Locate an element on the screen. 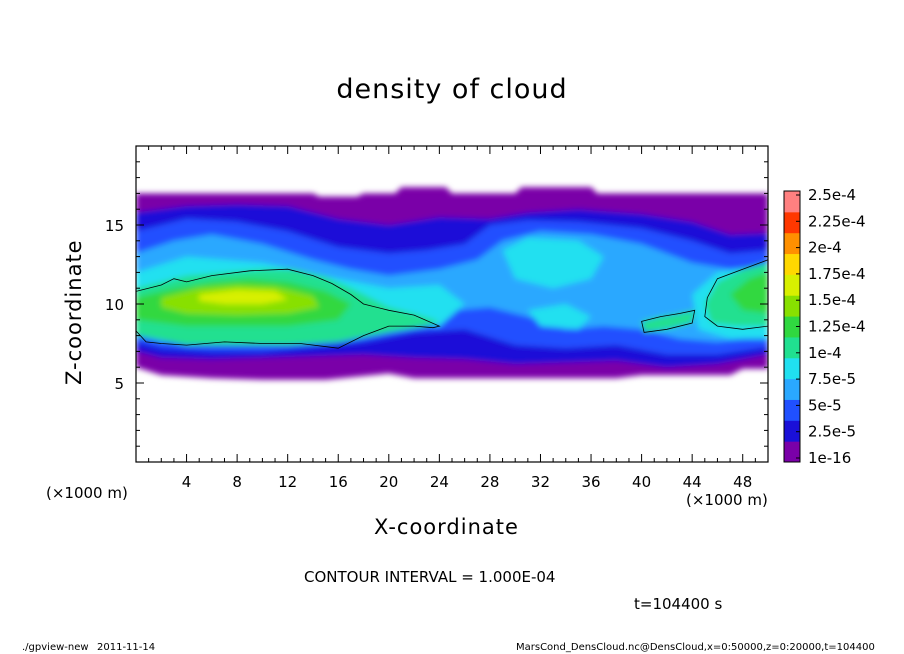 The height and width of the screenshot is (654, 904). y-tick-label: 5 is located at coordinates (119, 384).